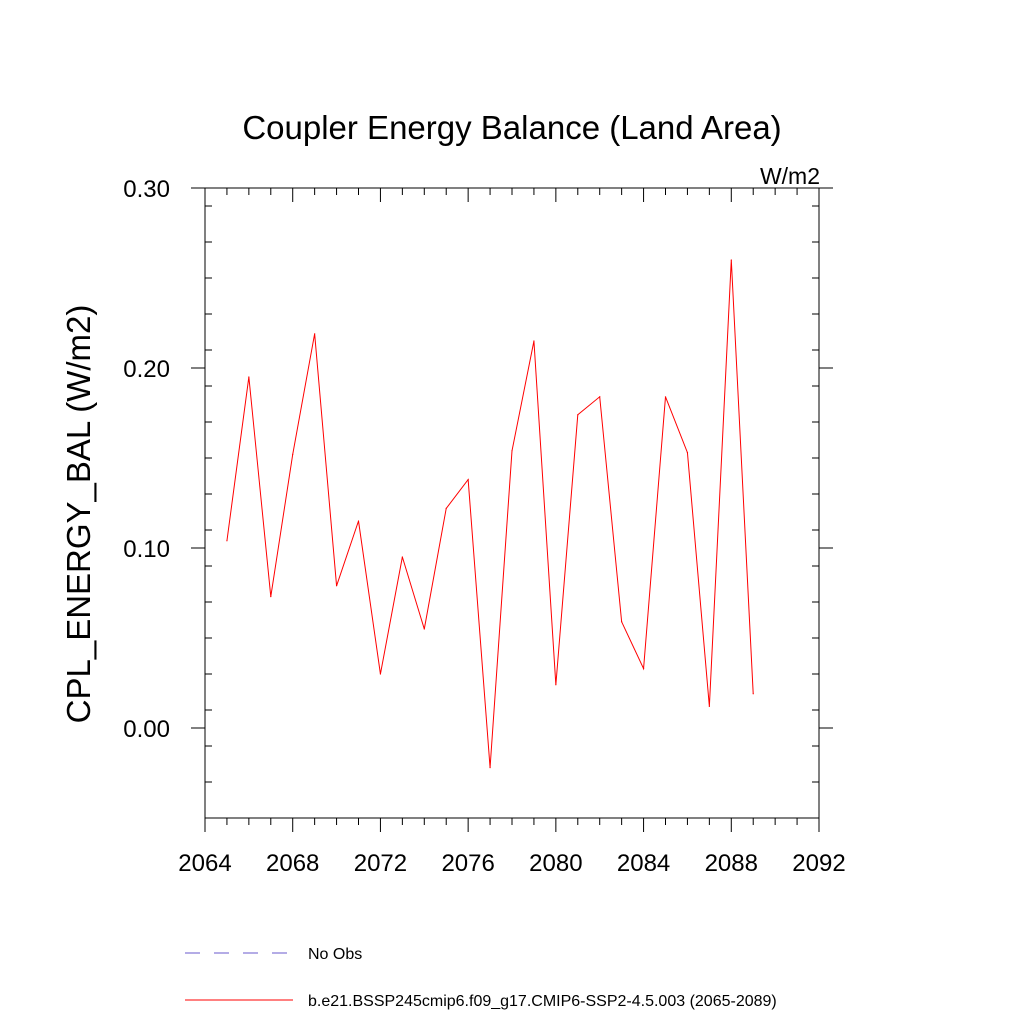 This screenshot has height=1024, width=1024. What do you see at coordinates (146, 459) in the screenshot?
I see `y-axis-tick-labels: 0.00 0.10 0.20 0.30` at bounding box center [146, 459].